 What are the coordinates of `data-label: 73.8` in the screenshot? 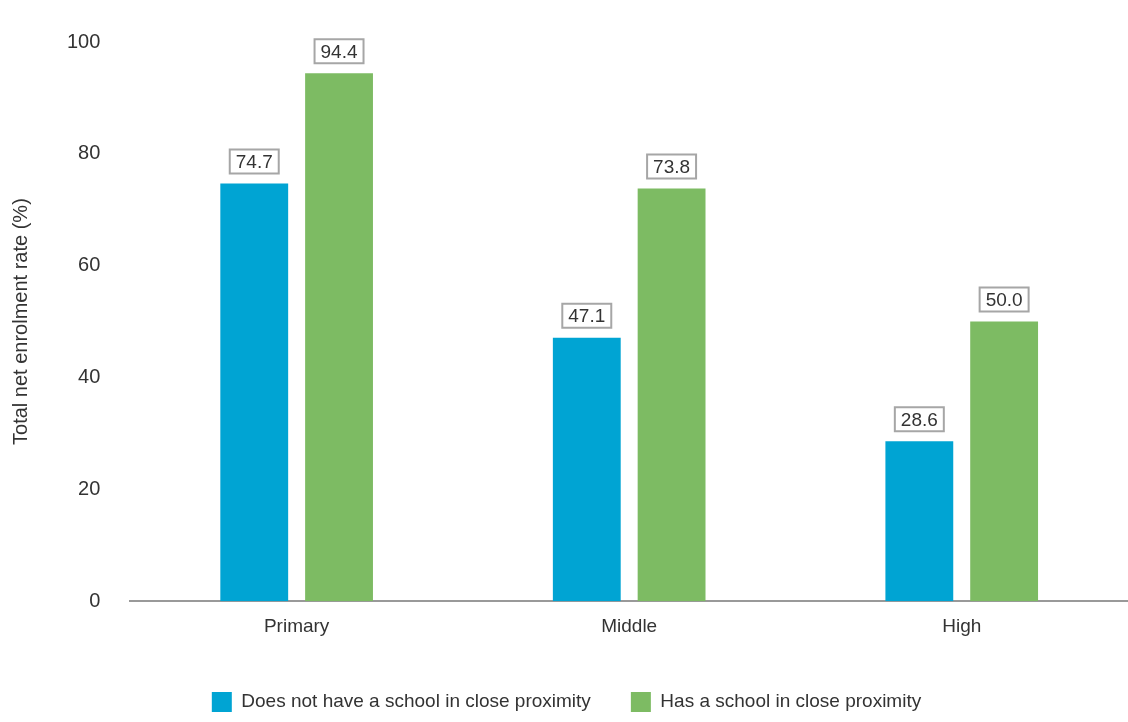 It's located at (672, 166).